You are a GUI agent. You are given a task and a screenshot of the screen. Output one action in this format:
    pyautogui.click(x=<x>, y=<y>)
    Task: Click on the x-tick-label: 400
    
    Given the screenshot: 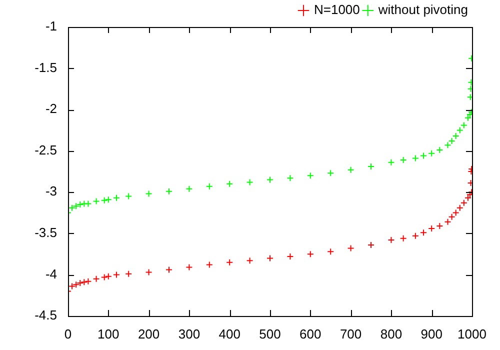 What is the action you would take?
    pyautogui.click(x=229, y=334)
    